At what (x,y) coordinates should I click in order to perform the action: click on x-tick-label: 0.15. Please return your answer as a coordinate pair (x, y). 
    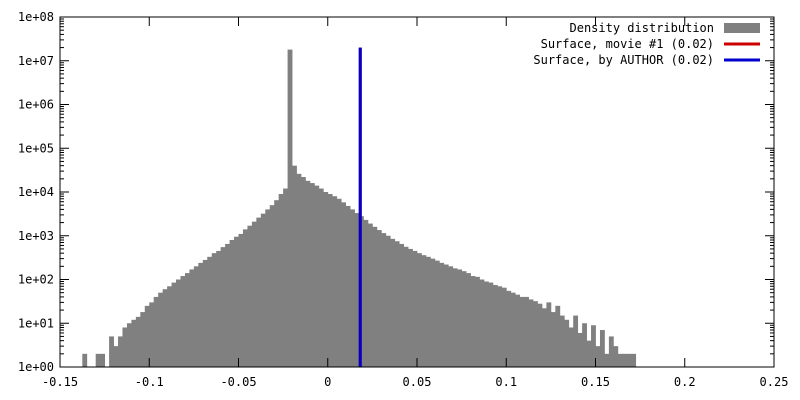
    Looking at the image, I should click on (595, 382).